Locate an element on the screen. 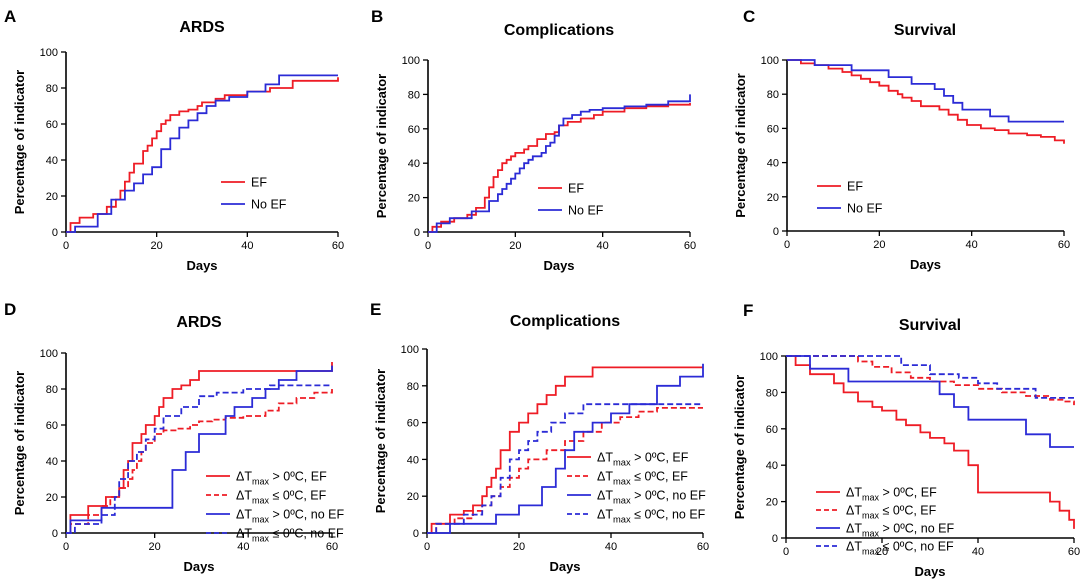  legend-entry: ΔTmax ≤ 0ºC, EF is located at coordinates (281, 497).